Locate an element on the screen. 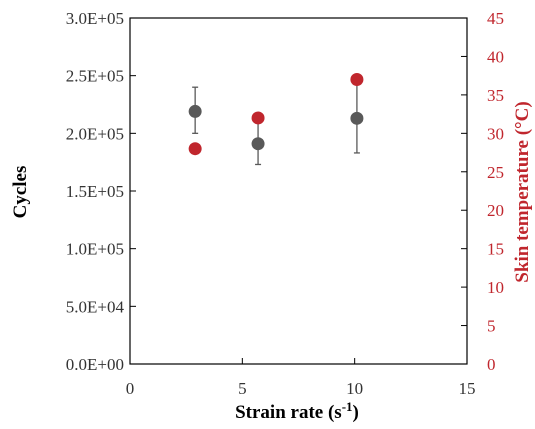 The height and width of the screenshot is (429, 535). y-right-tick-label: 35 is located at coordinates (495, 95).